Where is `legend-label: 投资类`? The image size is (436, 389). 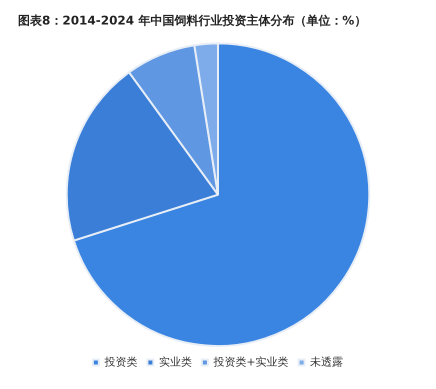 legend-label: 投资类 is located at coordinates (120, 361).